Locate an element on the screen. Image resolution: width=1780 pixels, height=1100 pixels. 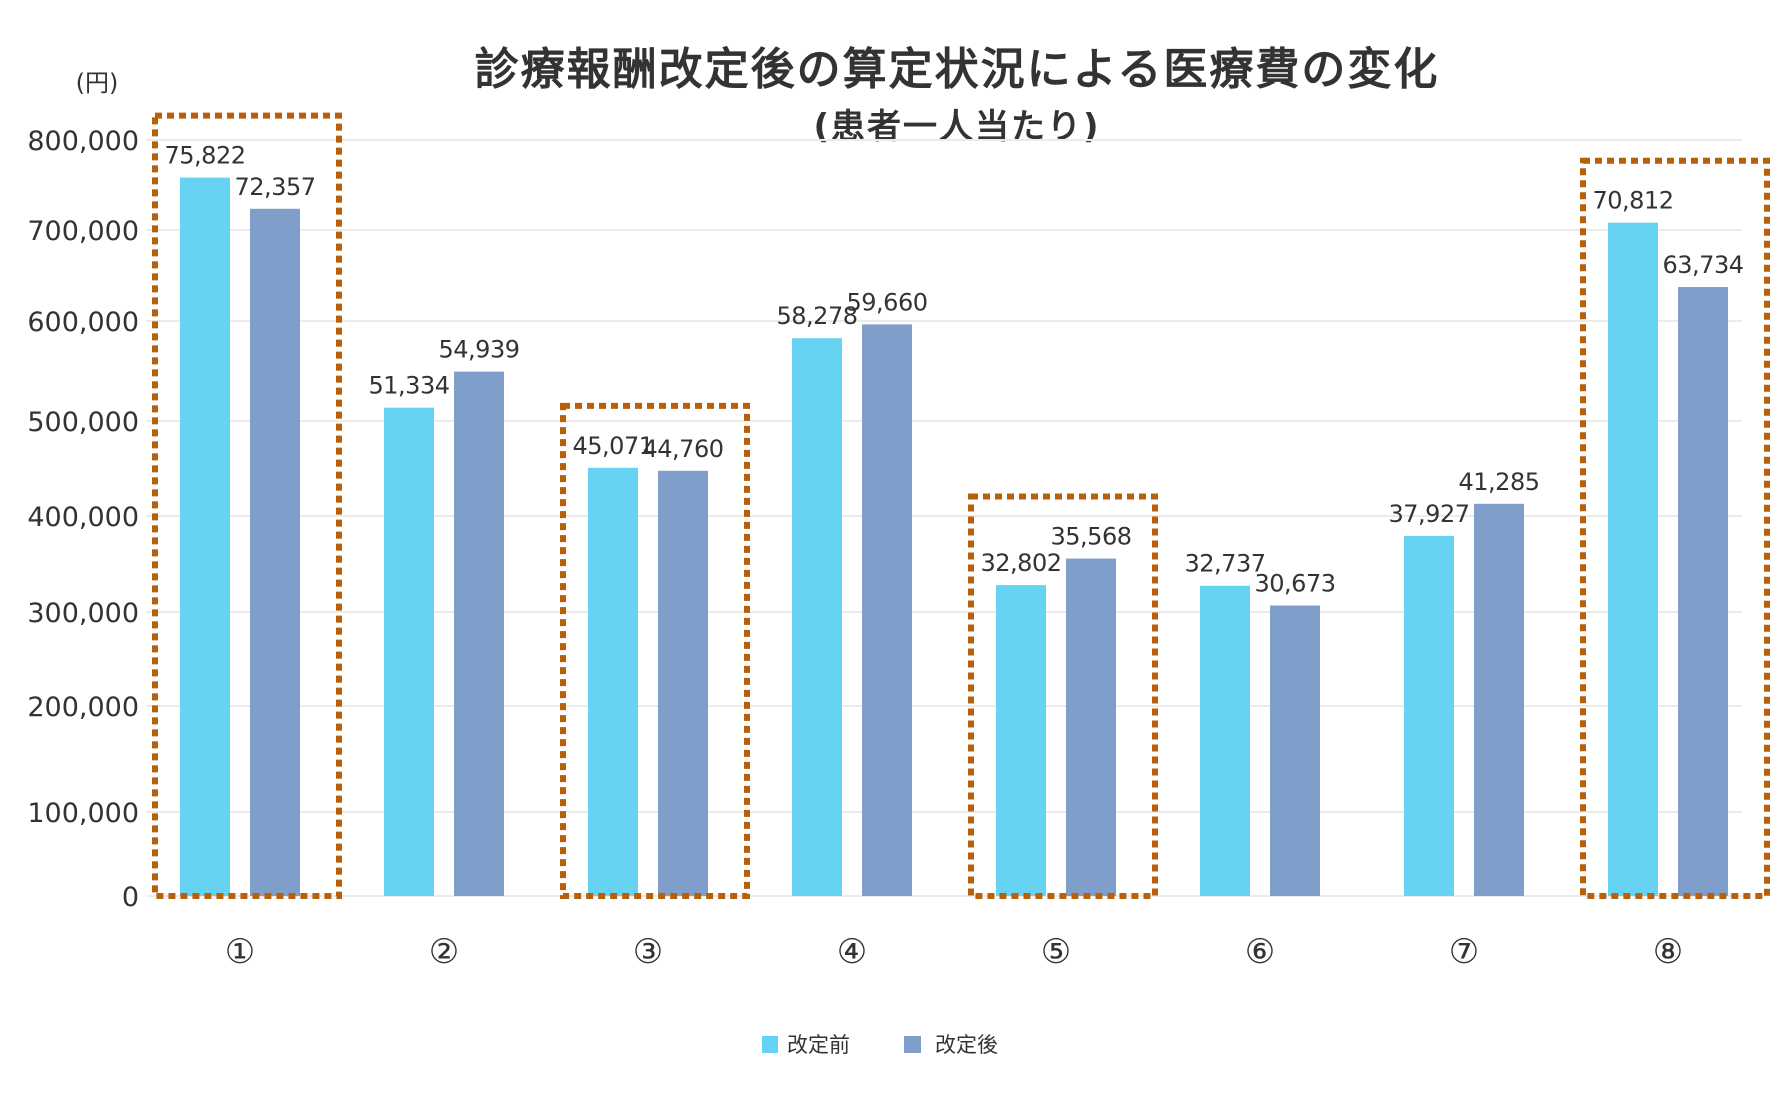
data-label: 41,285 is located at coordinates (1499, 482).